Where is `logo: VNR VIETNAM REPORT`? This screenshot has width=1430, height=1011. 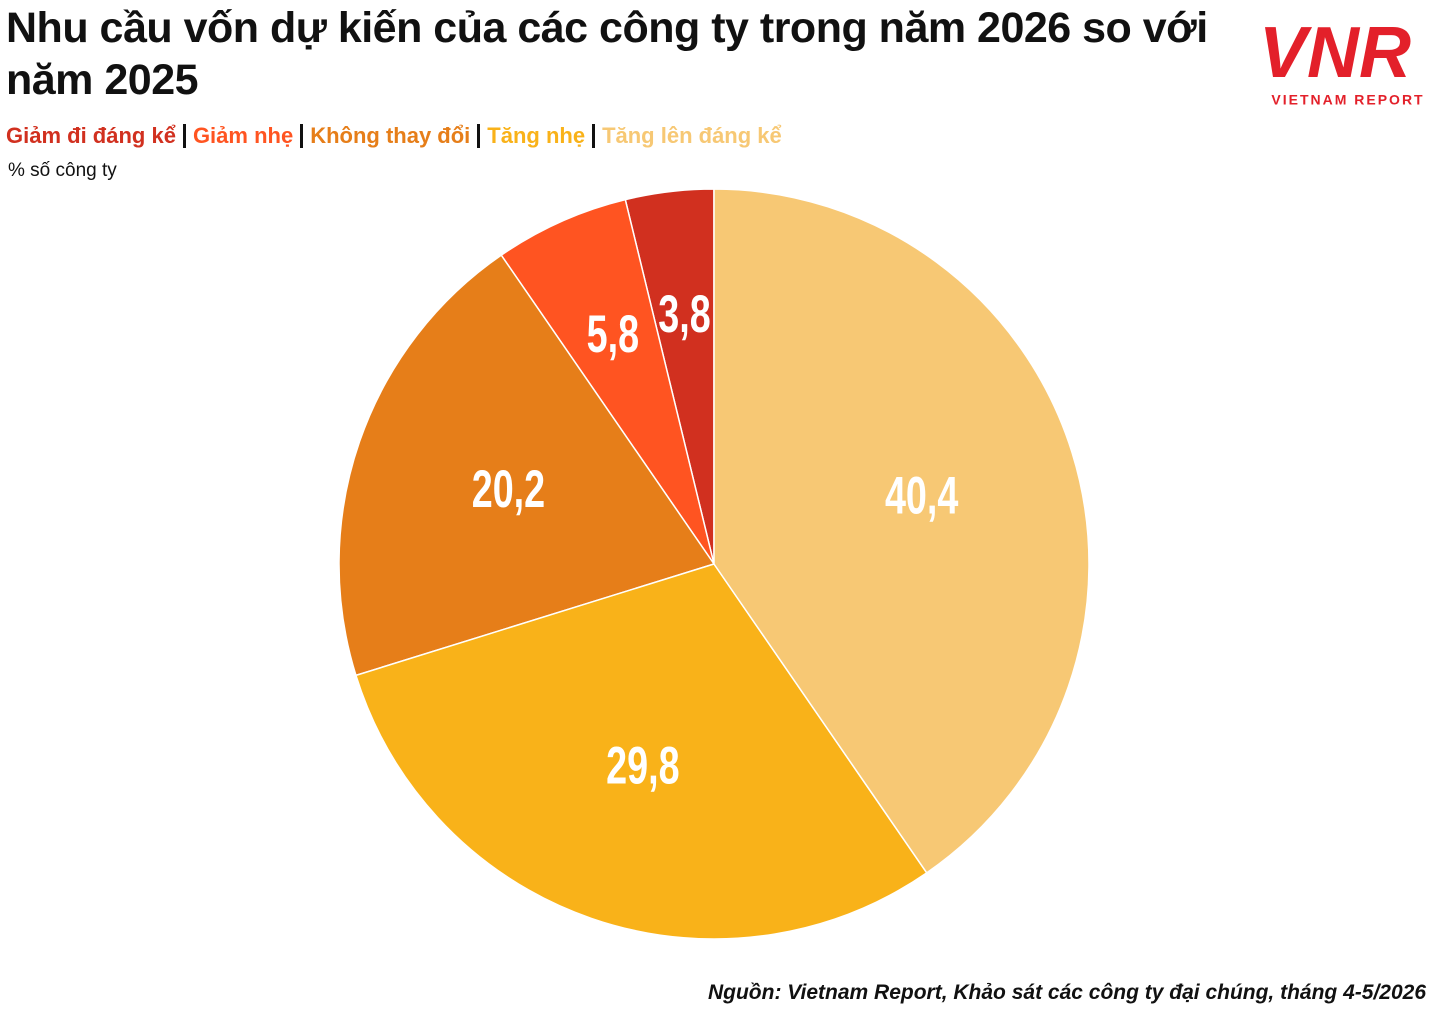
logo: VNR VIETNAM REPORT is located at coordinates (1341, 60).